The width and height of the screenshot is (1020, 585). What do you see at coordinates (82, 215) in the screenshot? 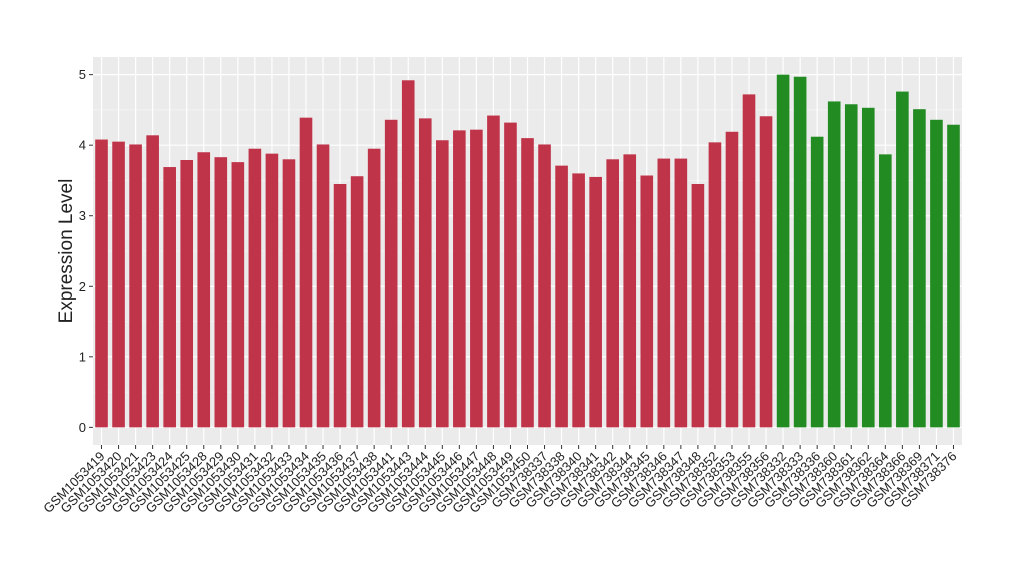
I see `y-tick-label: 3` at bounding box center [82, 215].